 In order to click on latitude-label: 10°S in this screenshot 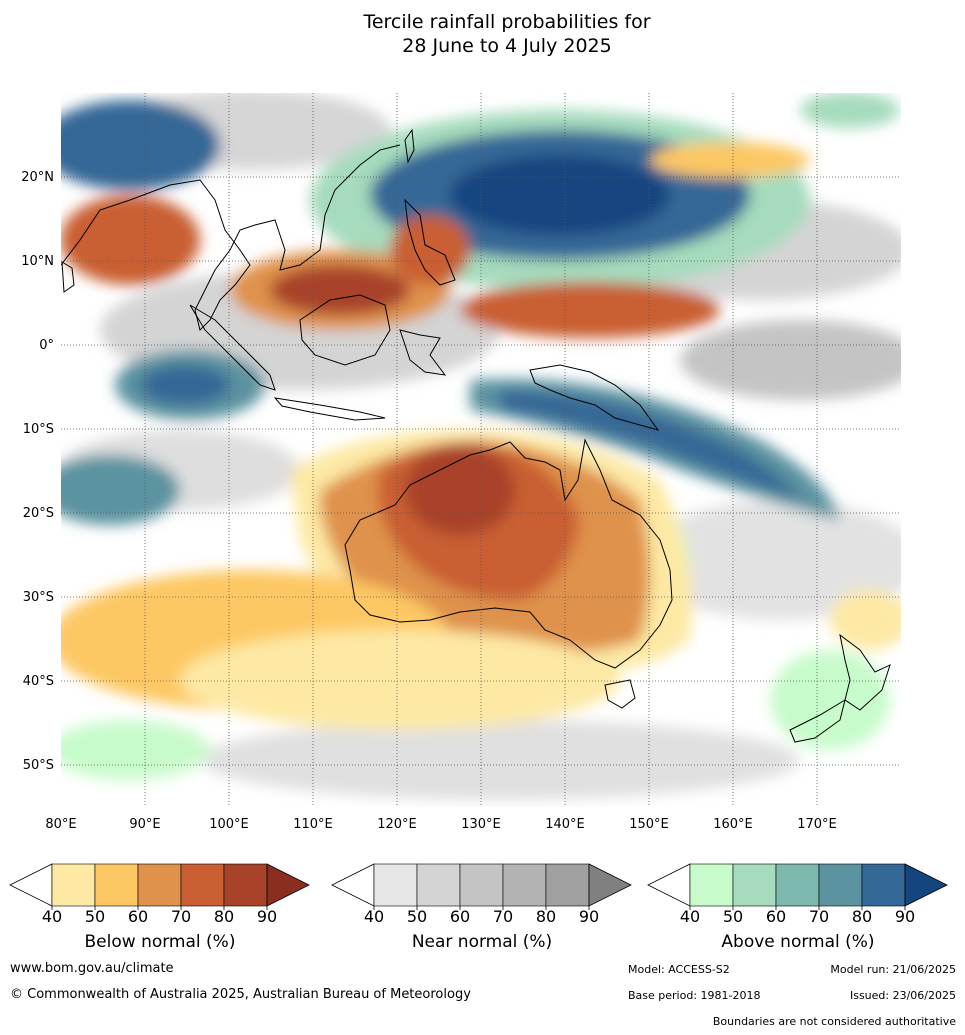, I will do `click(38, 429)`.